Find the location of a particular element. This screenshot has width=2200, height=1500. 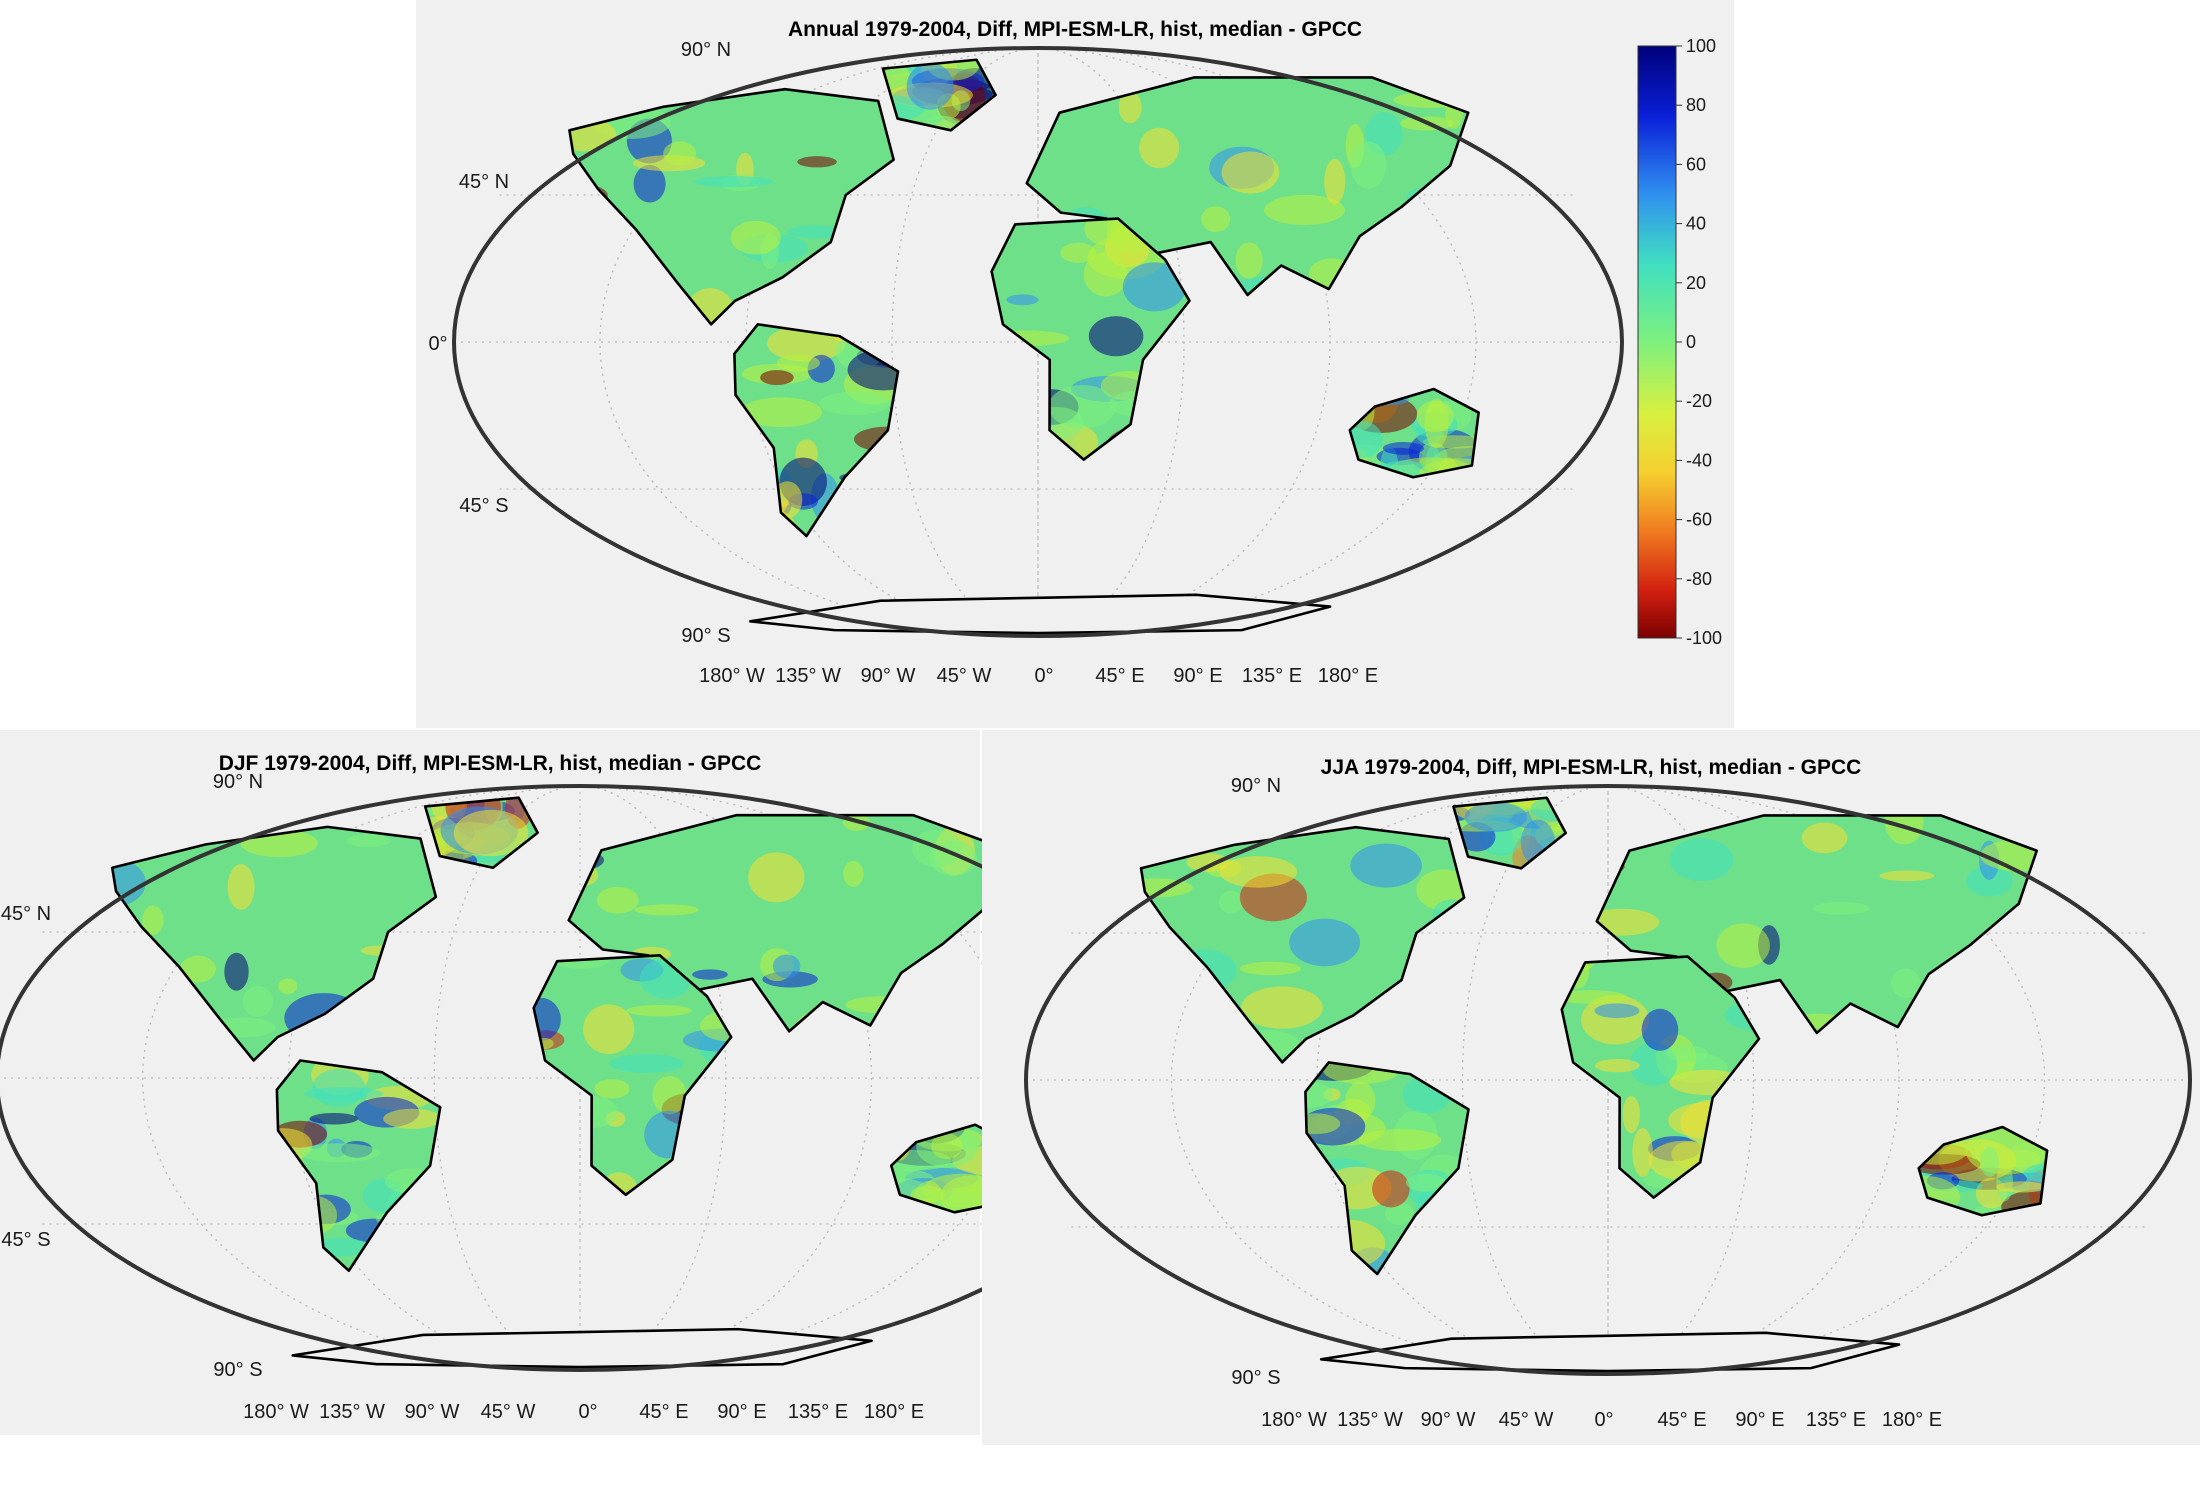

colorbar-tick-label: -60 is located at coordinates (1699, 520).